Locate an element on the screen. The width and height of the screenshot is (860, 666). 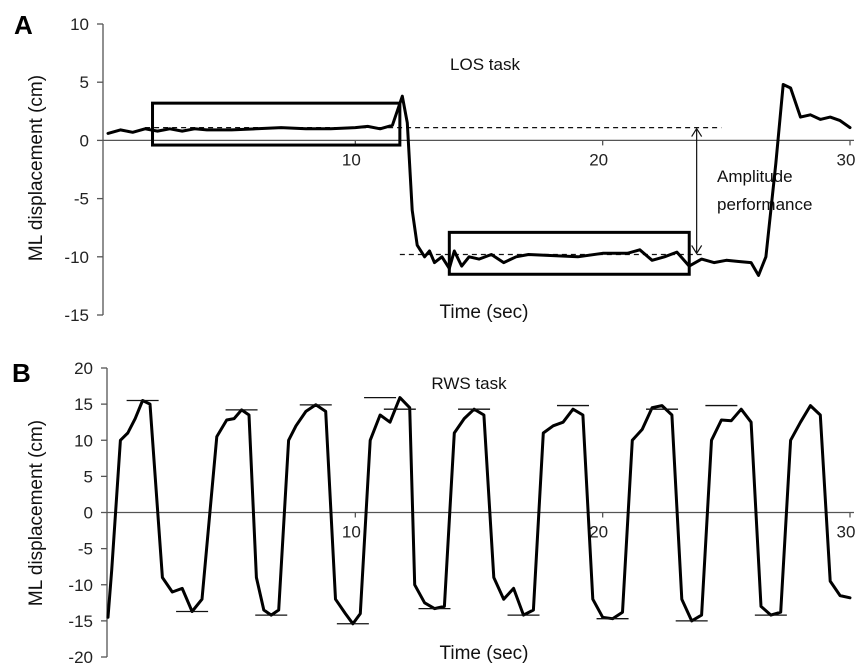
panel-b-xlabel: Time (sec) is located at coordinates (483, 653).